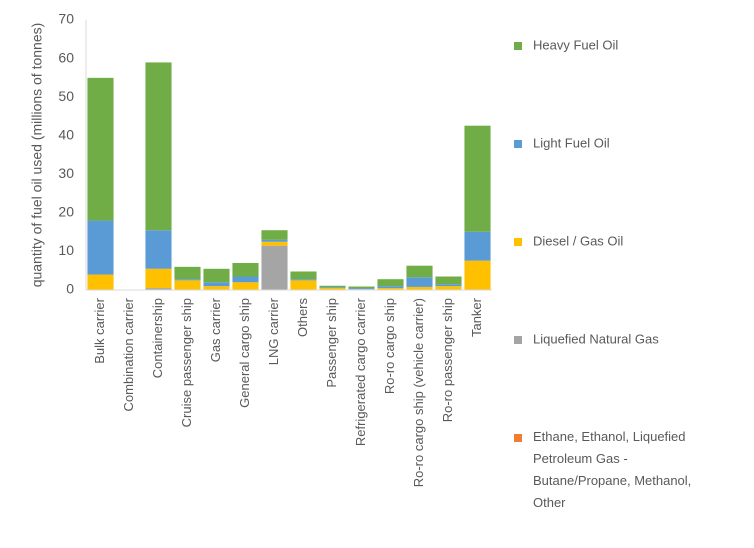 This screenshot has height=548, width=754. Describe the element at coordinates (66, 173) in the screenshot. I see `y-tick-label: 30` at that location.